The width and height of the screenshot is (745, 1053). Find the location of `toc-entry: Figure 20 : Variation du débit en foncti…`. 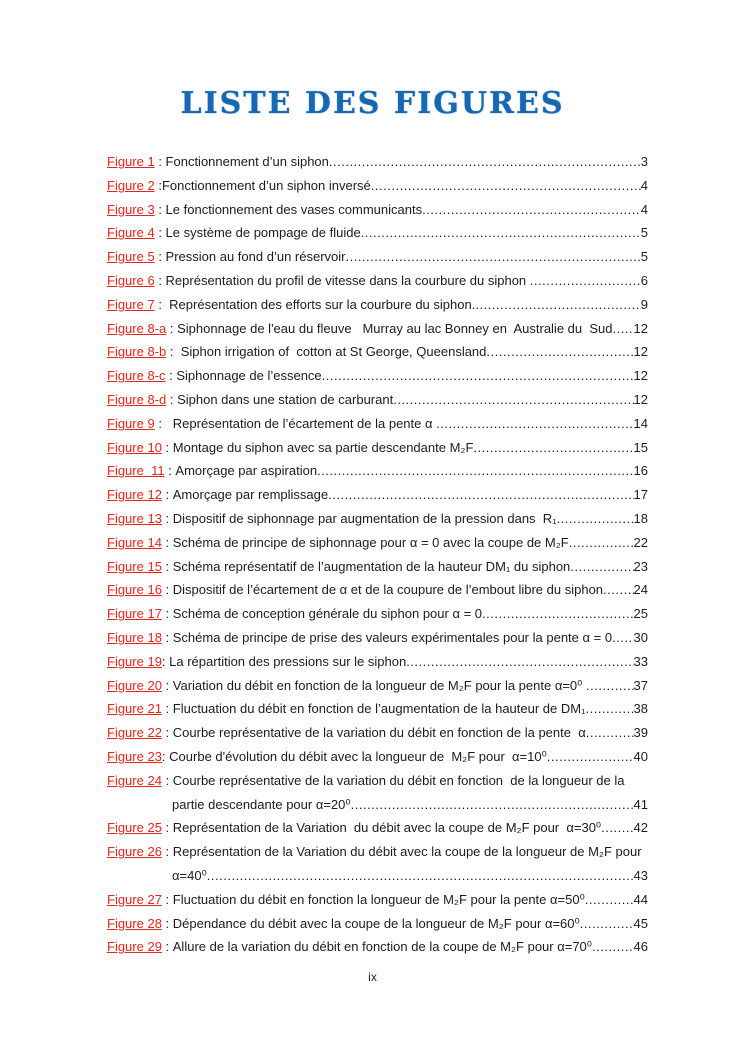

toc-entry: Figure 20 : Variation du débit en foncti… is located at coordinates (377, 686).